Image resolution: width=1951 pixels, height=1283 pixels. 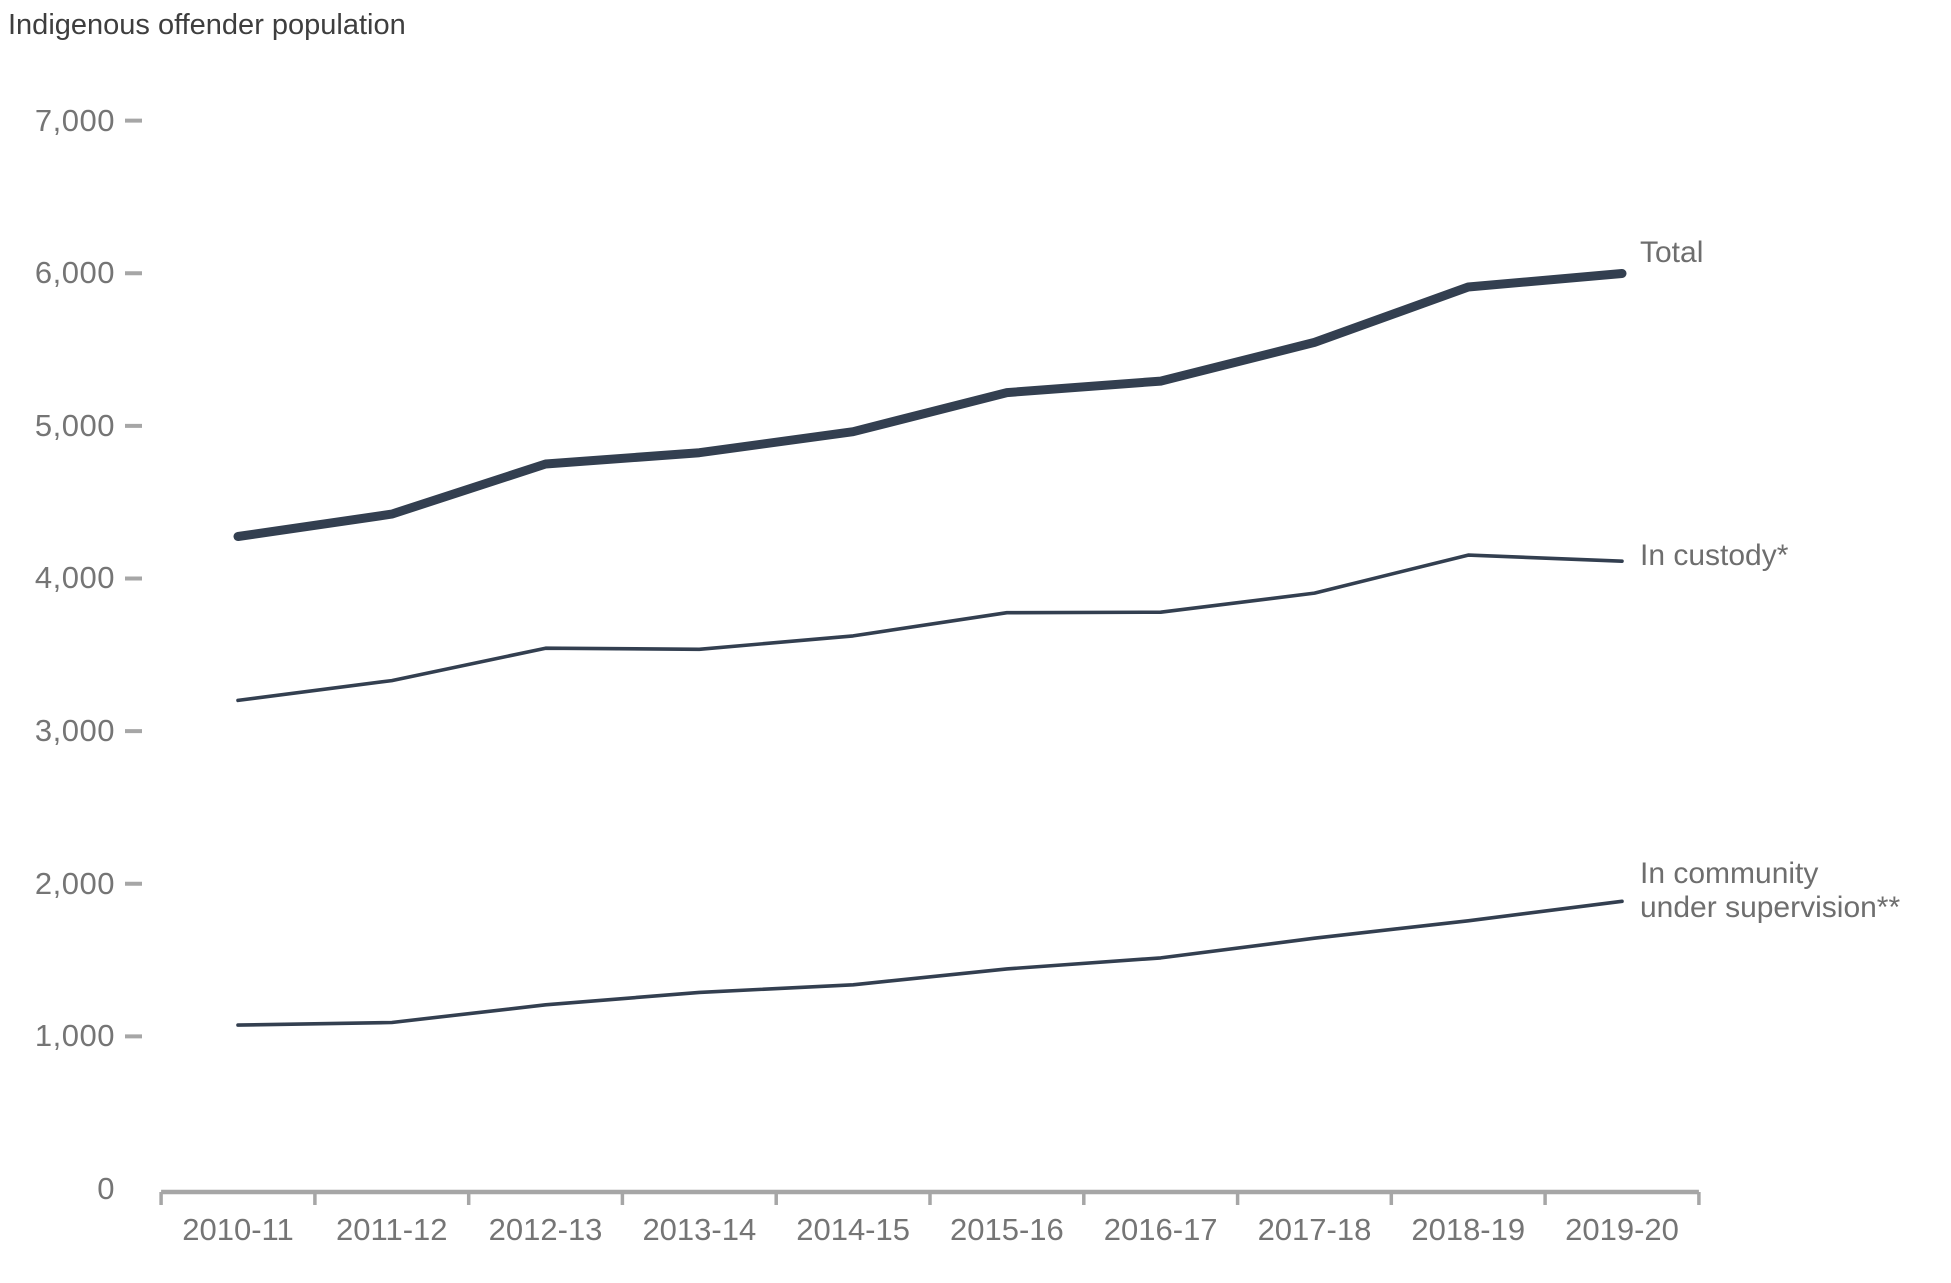 What do you see at coordinates (74, 120) in the screenshot?
I see `y-axis-label: 7,000` at bounding box center [74, 120].